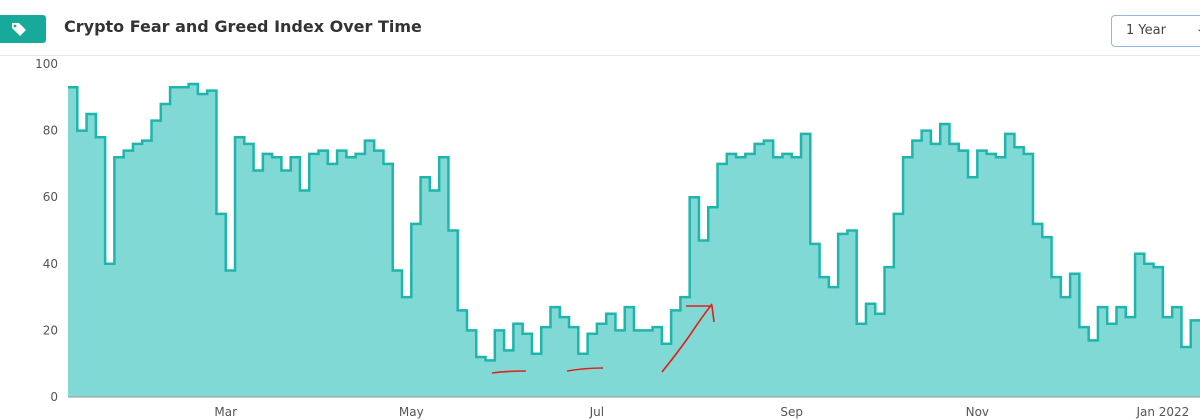 This screenshot has width=1200, height=420. Describe the element at coordinates (50, 197) in the screenshot. I see `y-tick-label: 60` at that location.